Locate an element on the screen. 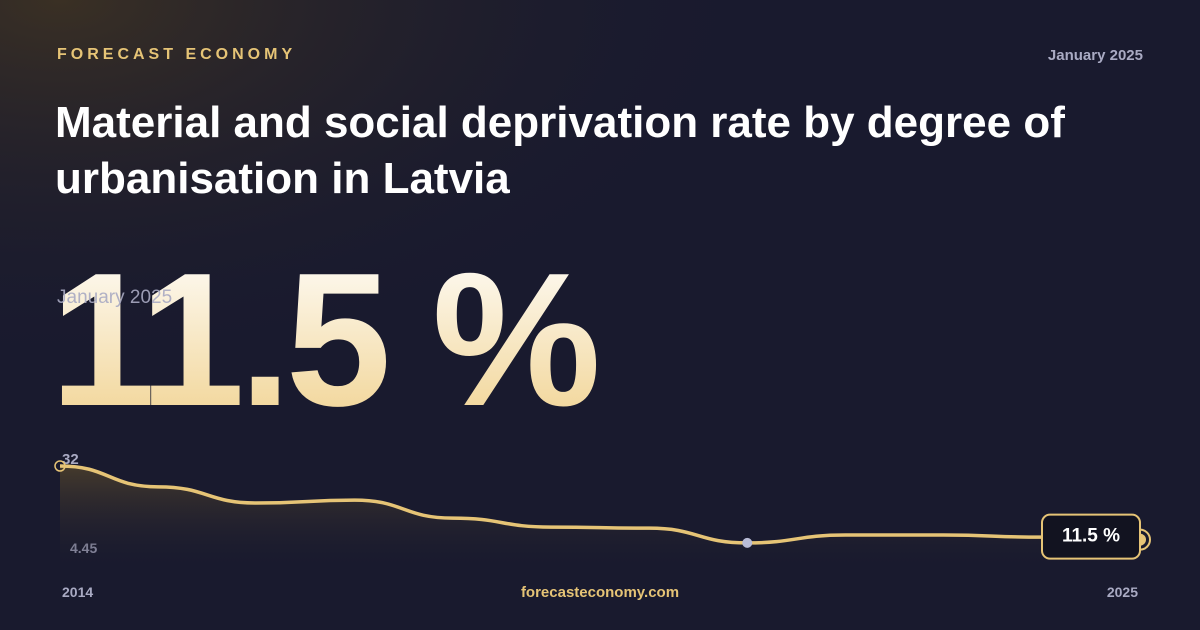 The height and width of the screenshot is (630, 1200). start-point is located at coordinates (60, 466).